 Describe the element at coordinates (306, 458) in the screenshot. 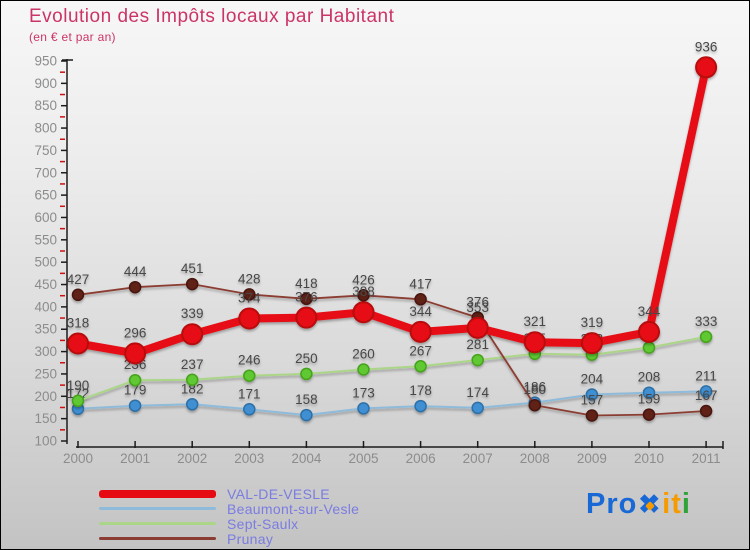

I see `x-tick-label: 2004` at that location.